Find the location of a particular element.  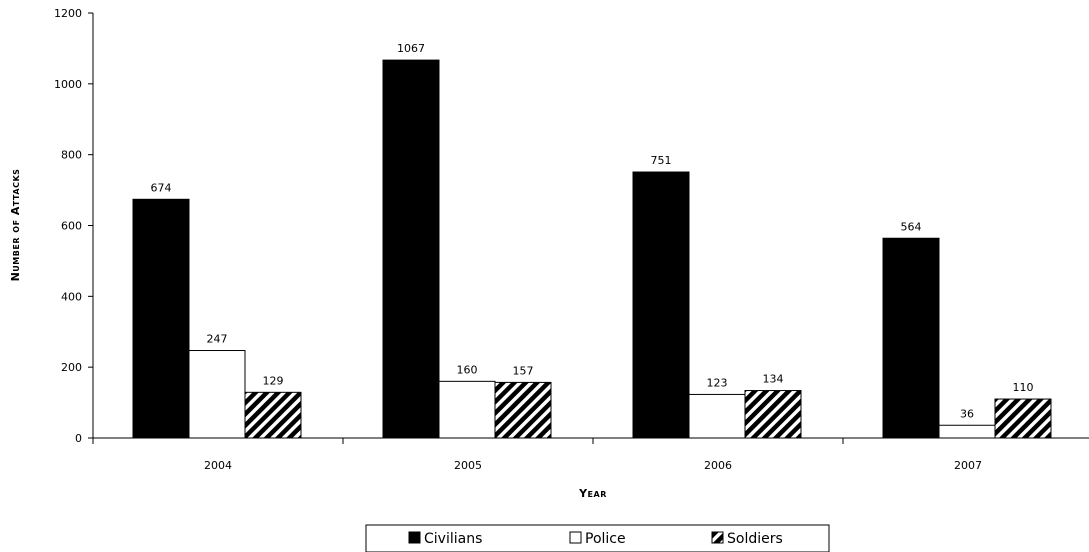

data-label-soldiers-2004: 129 is located at coordinates (273, 380).